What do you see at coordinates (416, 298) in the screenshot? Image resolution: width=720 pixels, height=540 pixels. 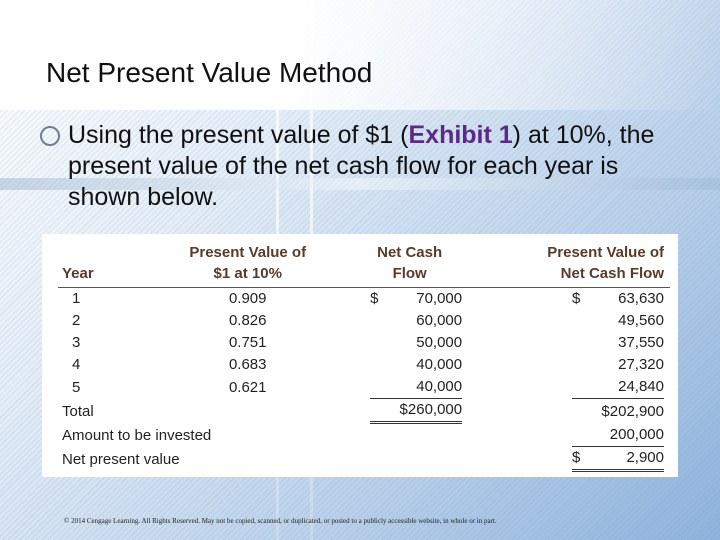 I see `row-net-cash-flow: $70,000` at bounding box center [416, 298].